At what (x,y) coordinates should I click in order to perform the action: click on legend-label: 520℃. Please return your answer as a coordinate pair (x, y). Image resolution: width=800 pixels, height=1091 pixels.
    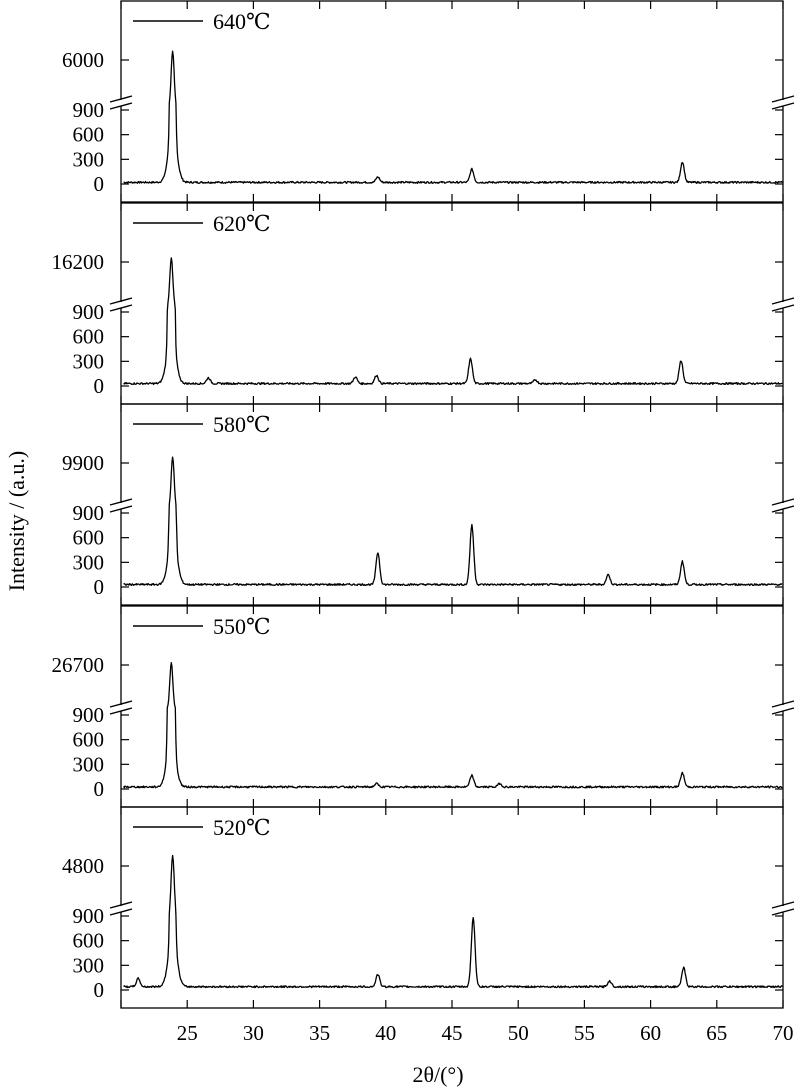
    Looking at the image, I should click on (242, 827).